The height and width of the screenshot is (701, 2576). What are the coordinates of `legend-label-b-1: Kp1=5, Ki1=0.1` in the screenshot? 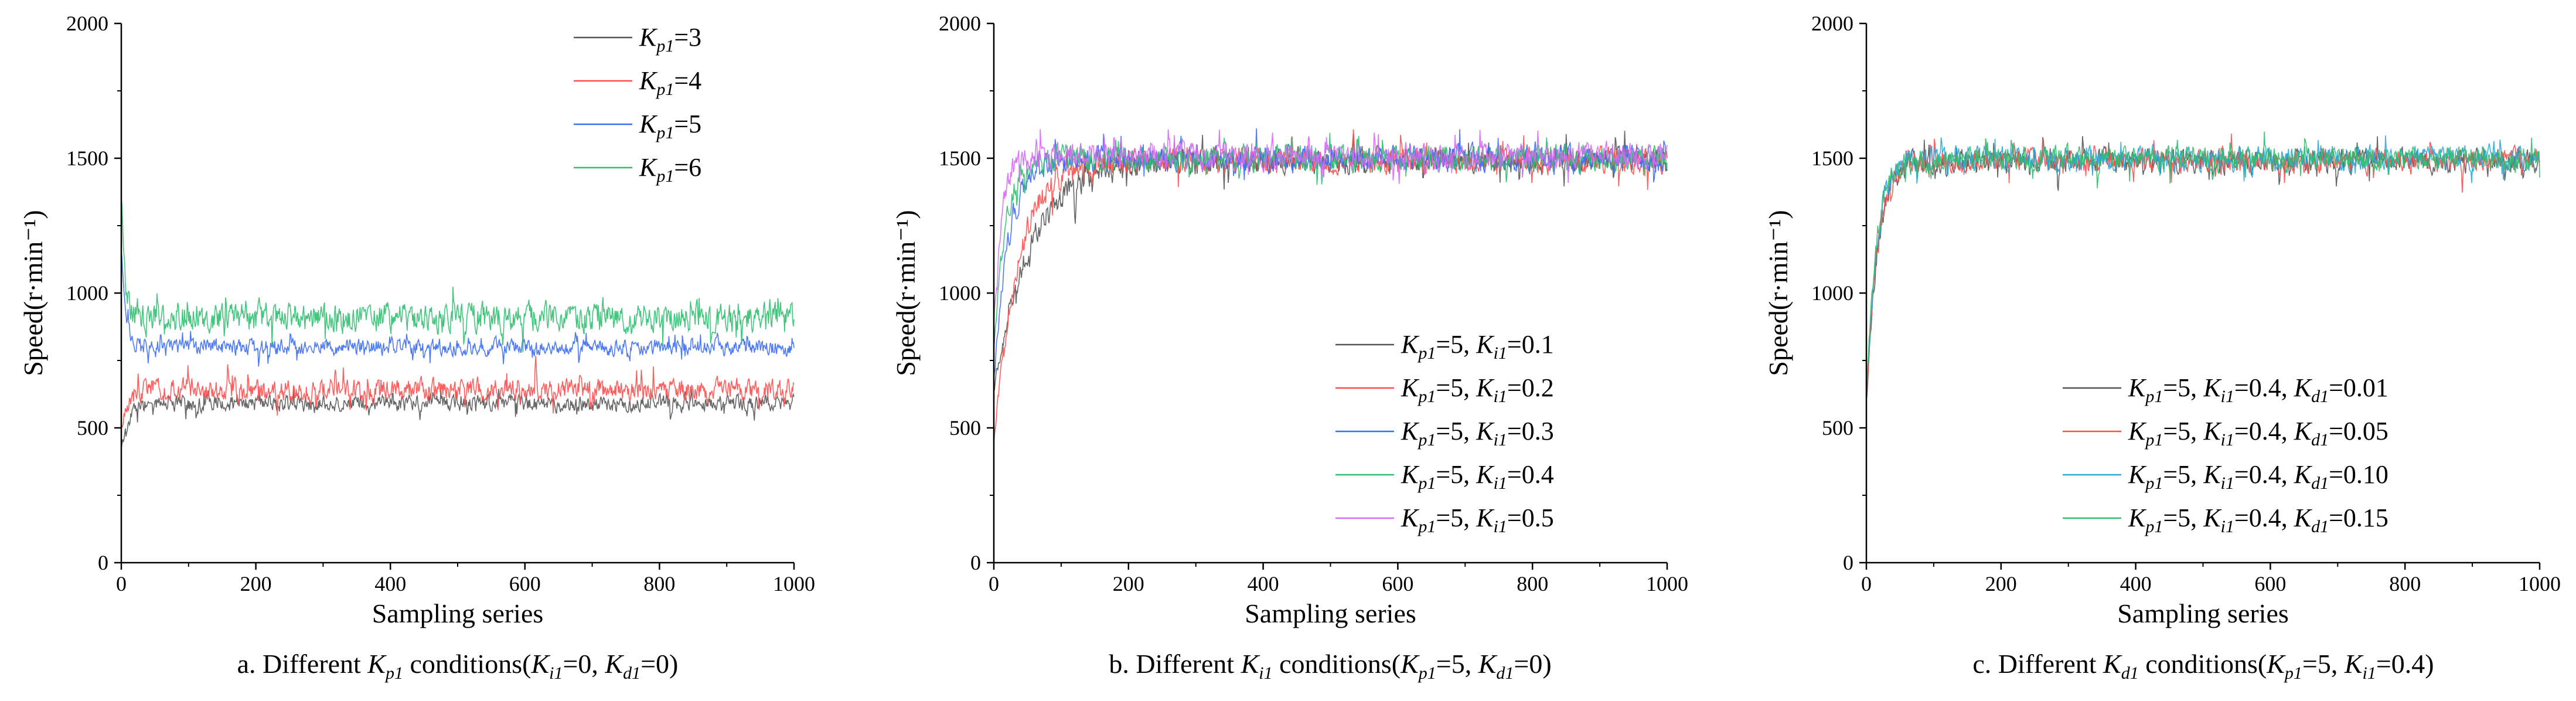 It's located at (1477, 347).